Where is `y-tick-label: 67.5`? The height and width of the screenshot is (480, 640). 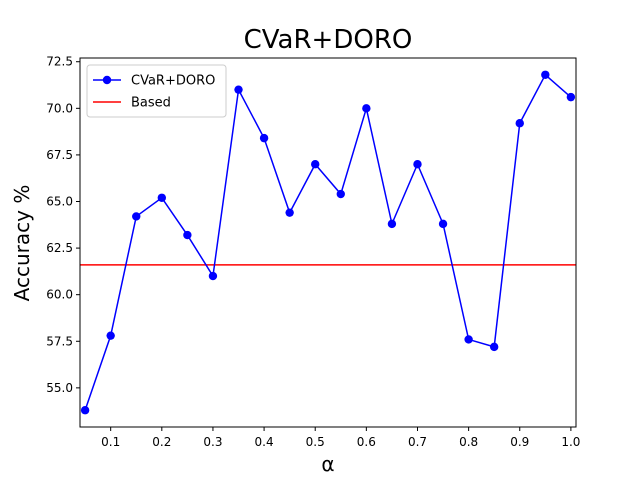
y-tick-label: 67.5 is located at coordinates (59, 155).